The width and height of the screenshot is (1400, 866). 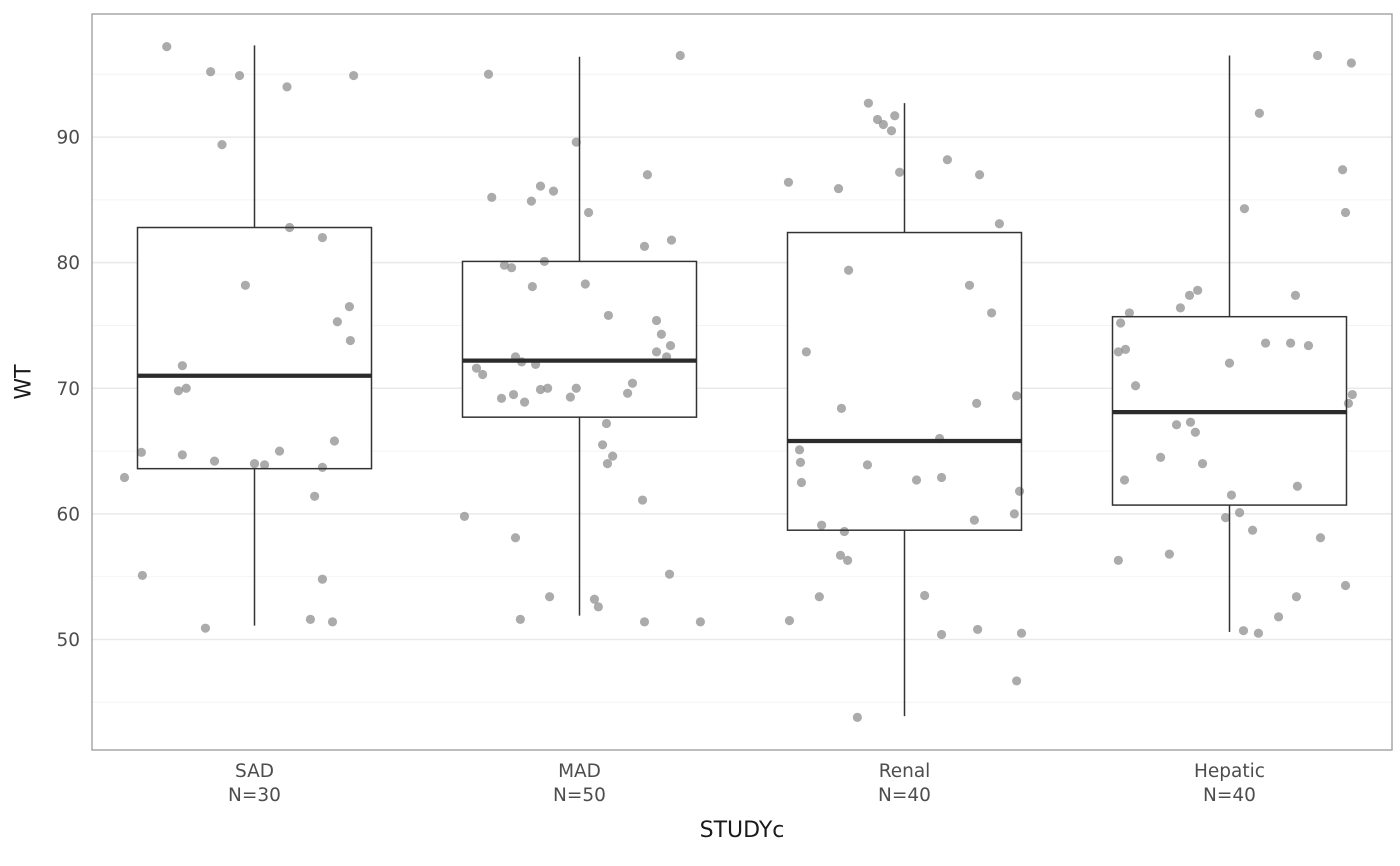 I want to click on box-outline-renal, so click(x=904, y=381).